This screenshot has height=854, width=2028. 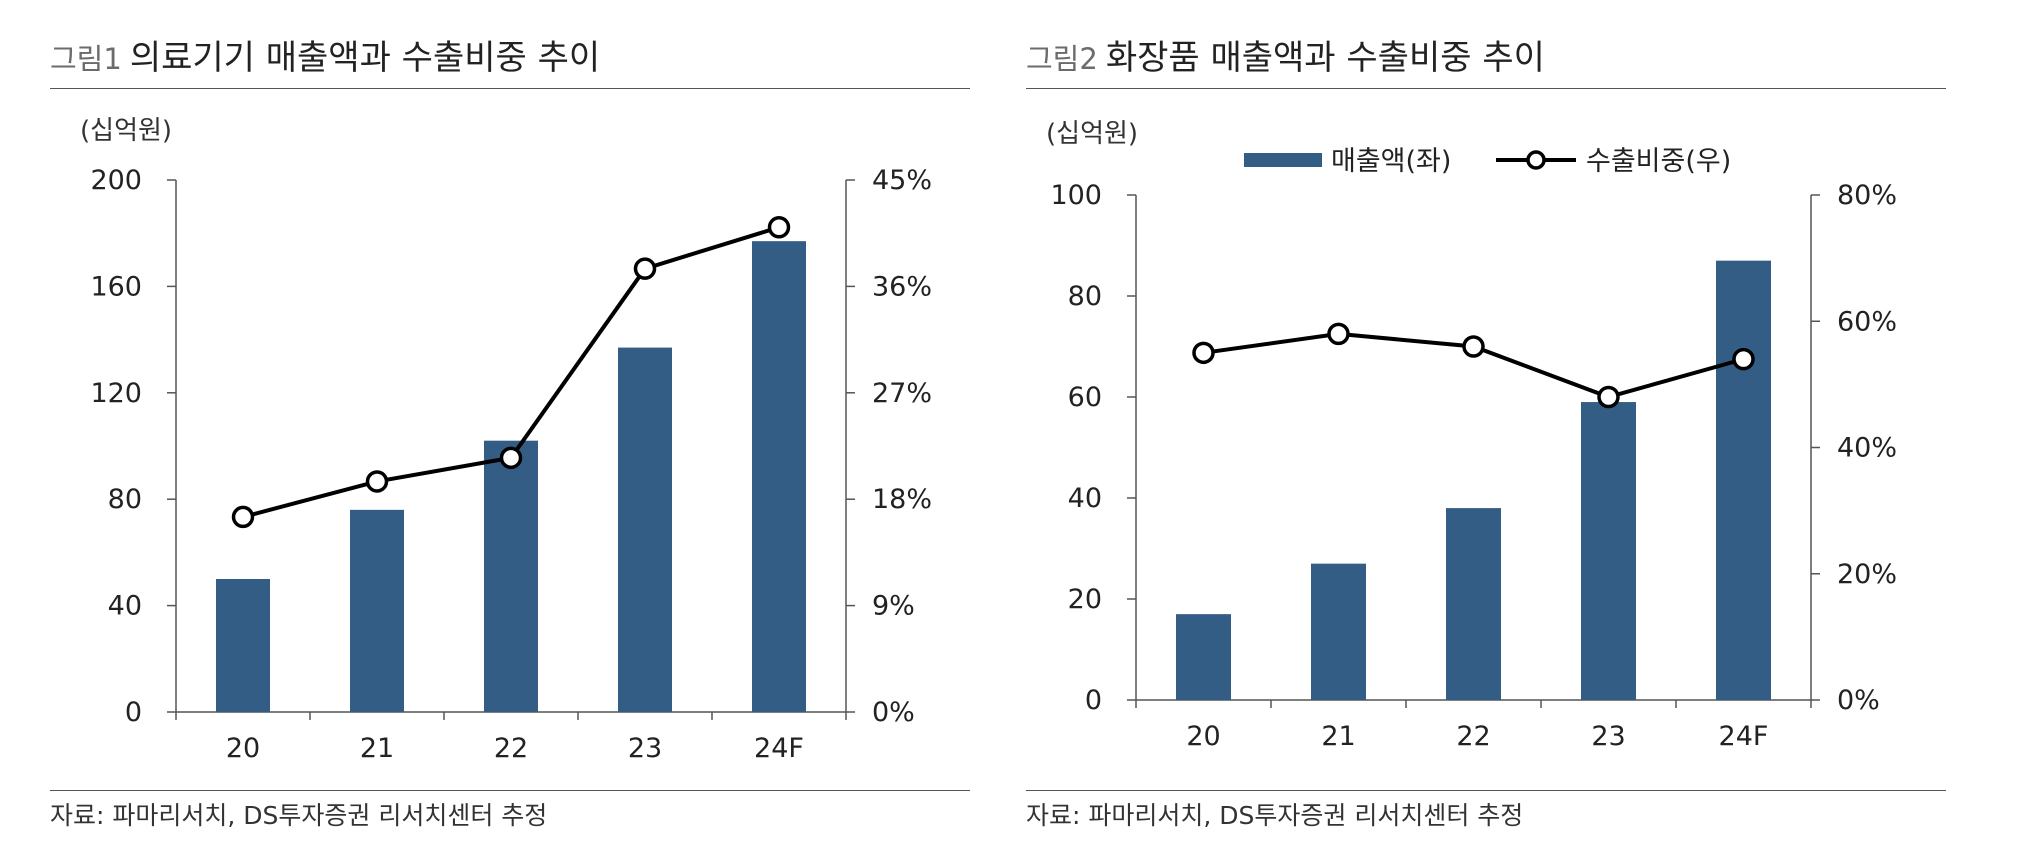 What do you see at coordinates (1867, 448) in the screenshot?
I see `chart2-right-tick-label: 40%` at bounding box center [1867, 448].